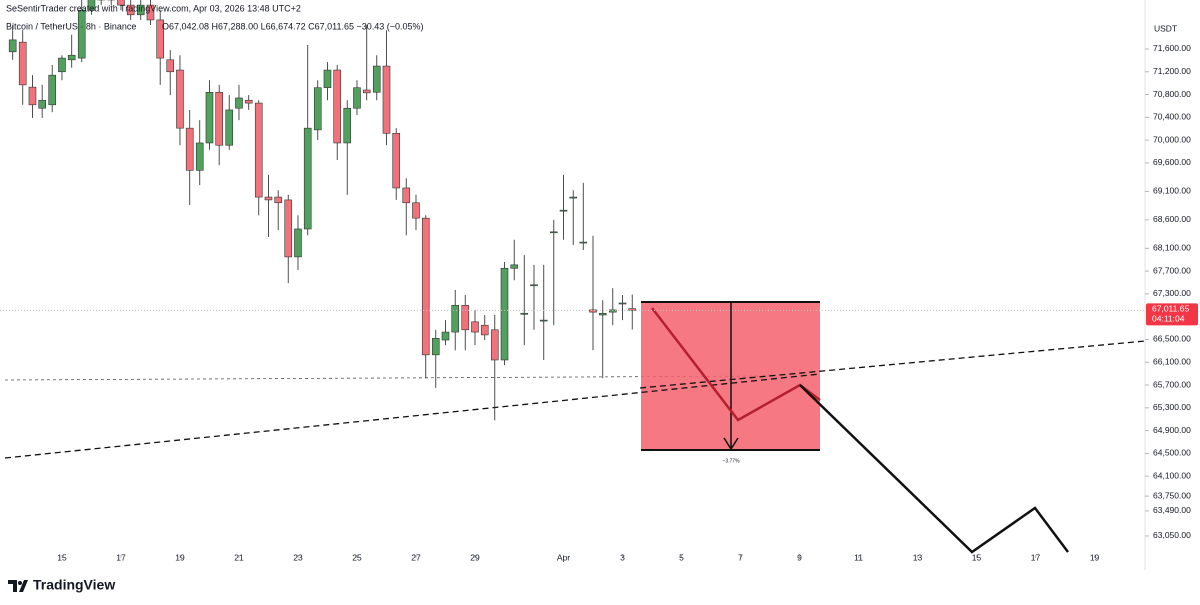  I want to click on y-tick-label: 64,500.00, so click(1172, 453).